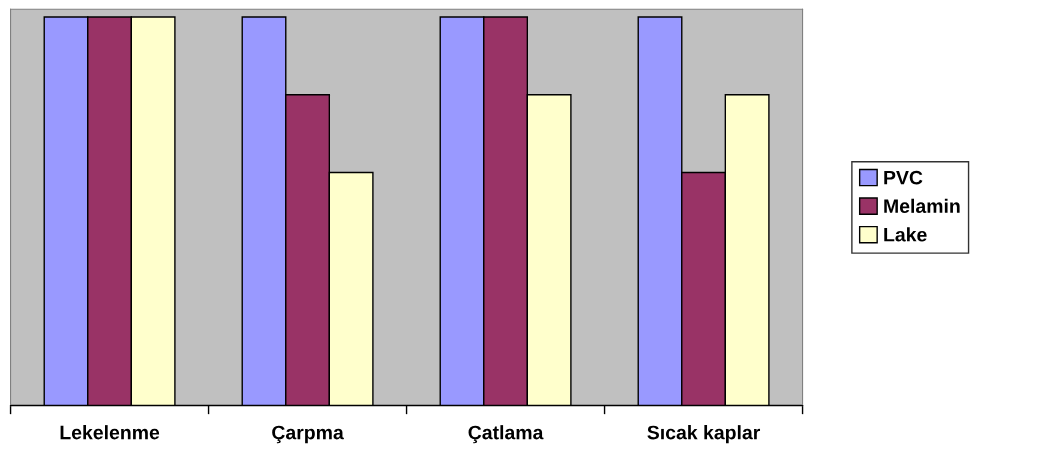 This screenshot has height=461, width=1056. I want to click on legend-label: PVC, so click(903, 177).